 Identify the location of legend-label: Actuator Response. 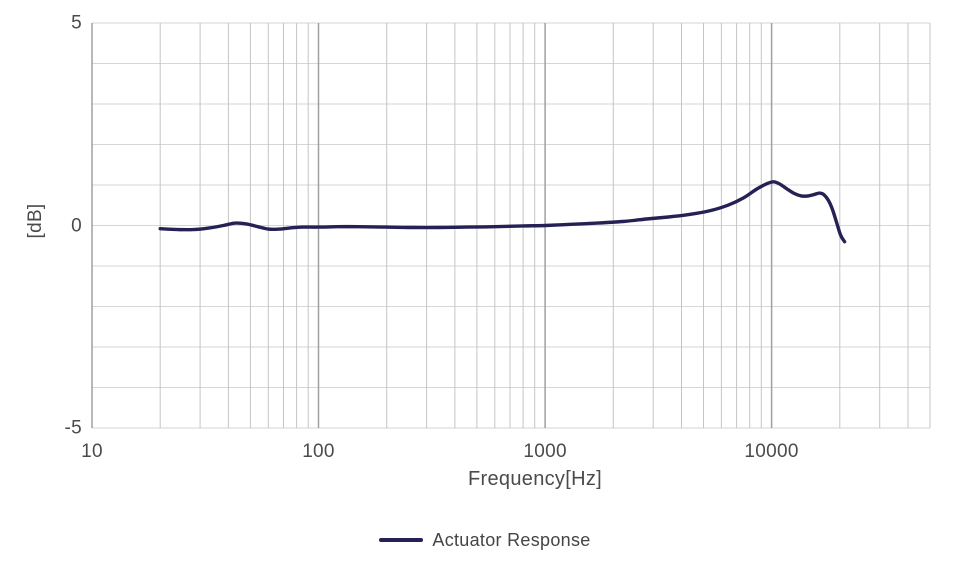
(511, 539).